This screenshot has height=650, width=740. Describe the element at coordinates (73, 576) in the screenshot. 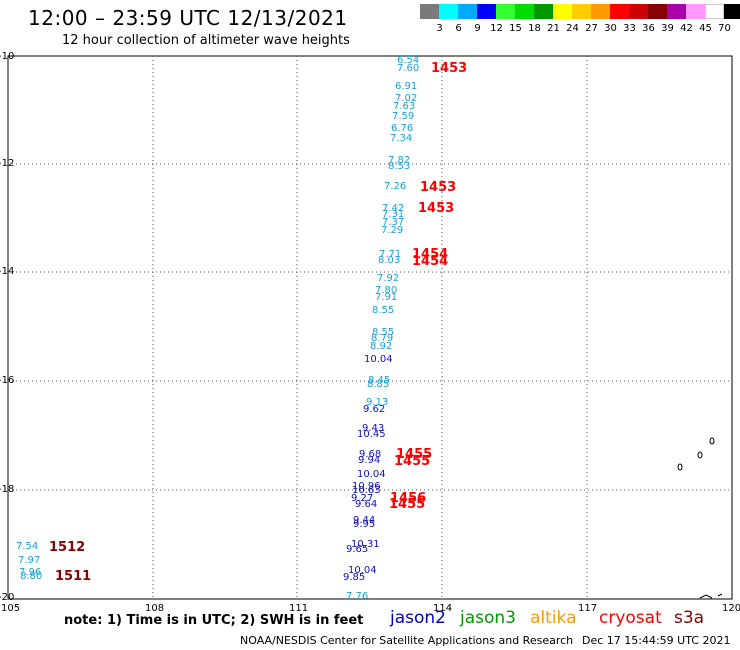

I see `pass-time-label: 1511` at that location.